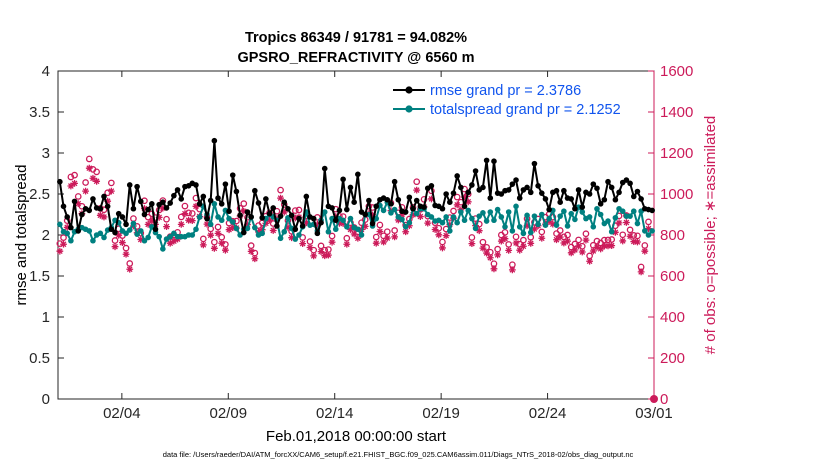 This screenshot has width=830, height=470. I want to click on y-tick-label: 0.5, so click(39, 358).